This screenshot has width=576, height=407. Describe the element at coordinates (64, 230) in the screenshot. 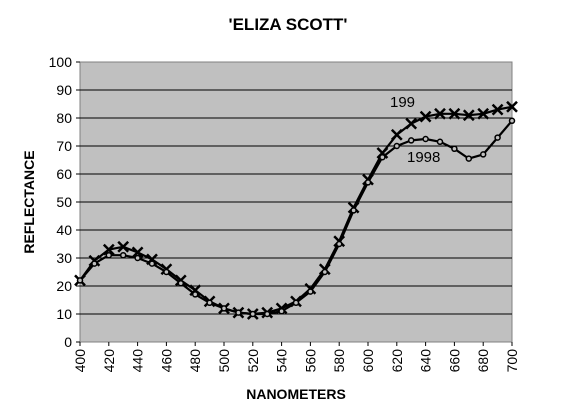

I see `y-tick-label: 40` at that location.